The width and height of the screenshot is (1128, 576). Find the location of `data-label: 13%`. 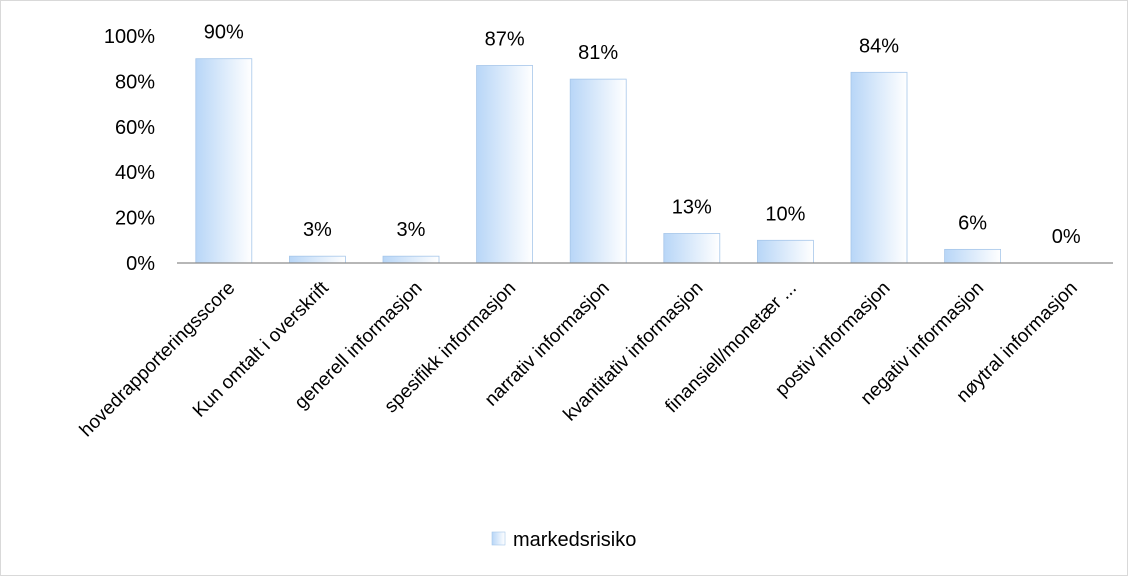

data-label: 13% is located at coordinates (692, 207).